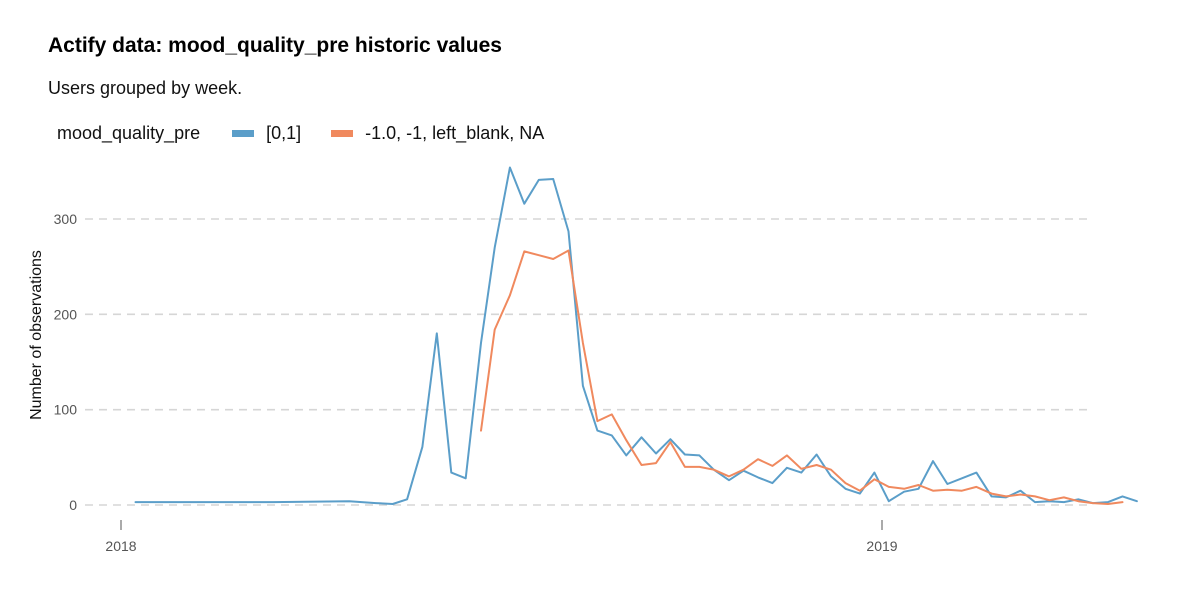 The width and height of the screenshot is (1200, 600). What do you see at coordinates (73, 505) in the screenshot?
I see `y-tick-label-0: 0` at bounding box center [73, 505].